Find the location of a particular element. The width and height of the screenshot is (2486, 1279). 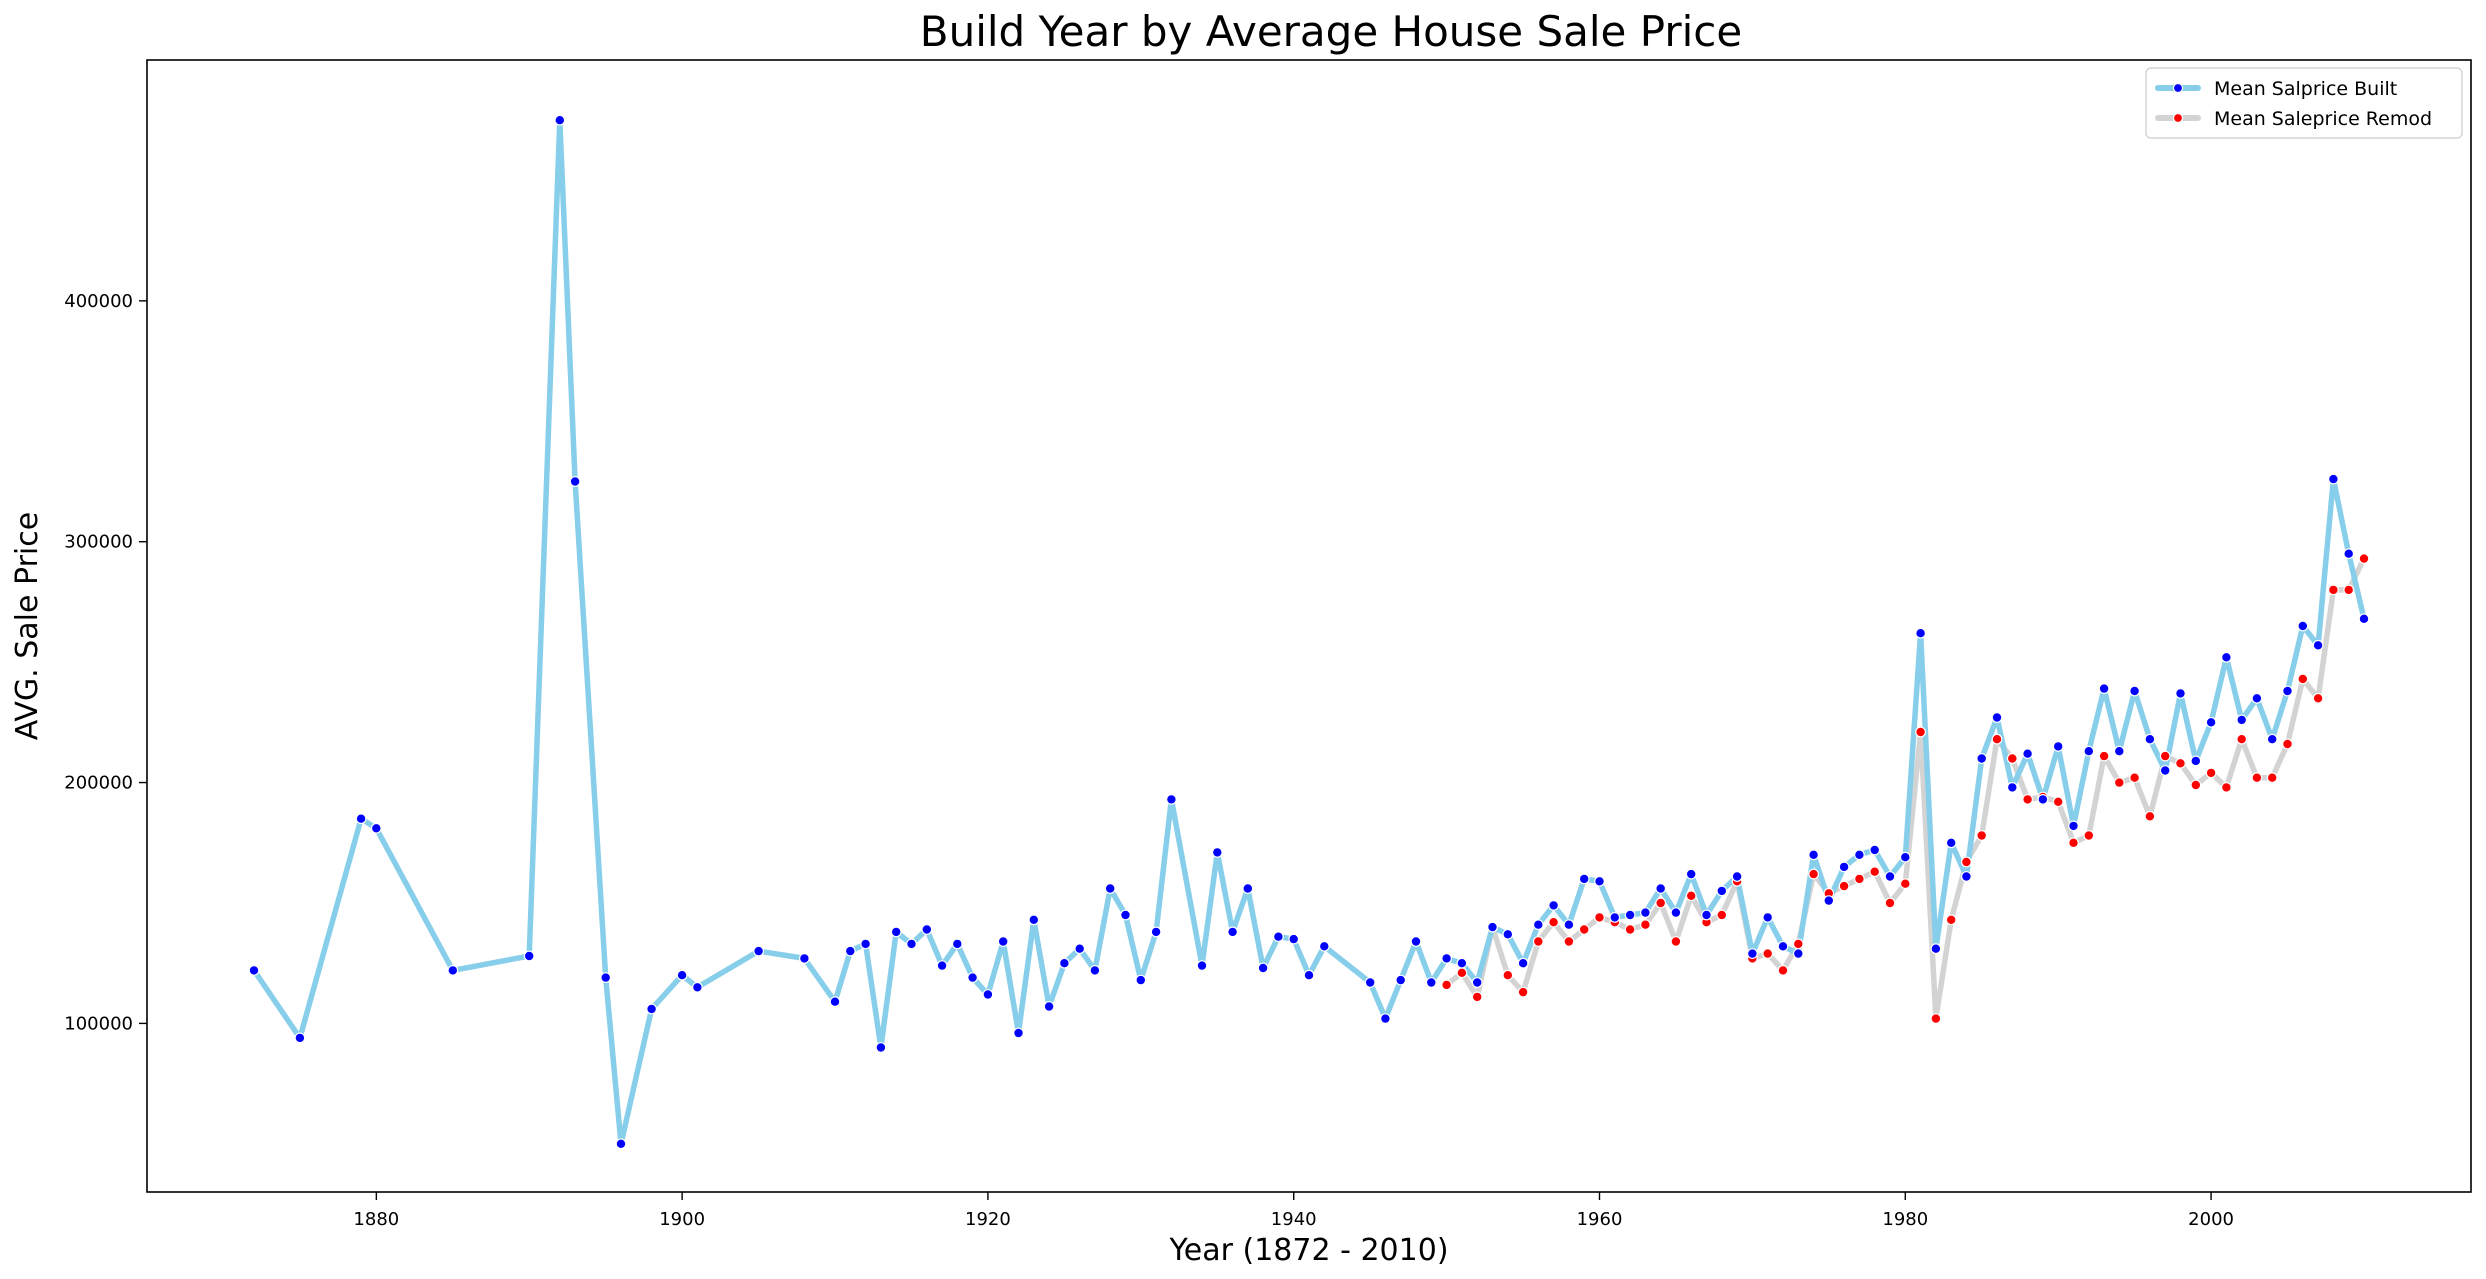

x-axis-ticks: 1880 1900 1920 1940 1960 1980 2000 is located at coordinates (1293, 1211).